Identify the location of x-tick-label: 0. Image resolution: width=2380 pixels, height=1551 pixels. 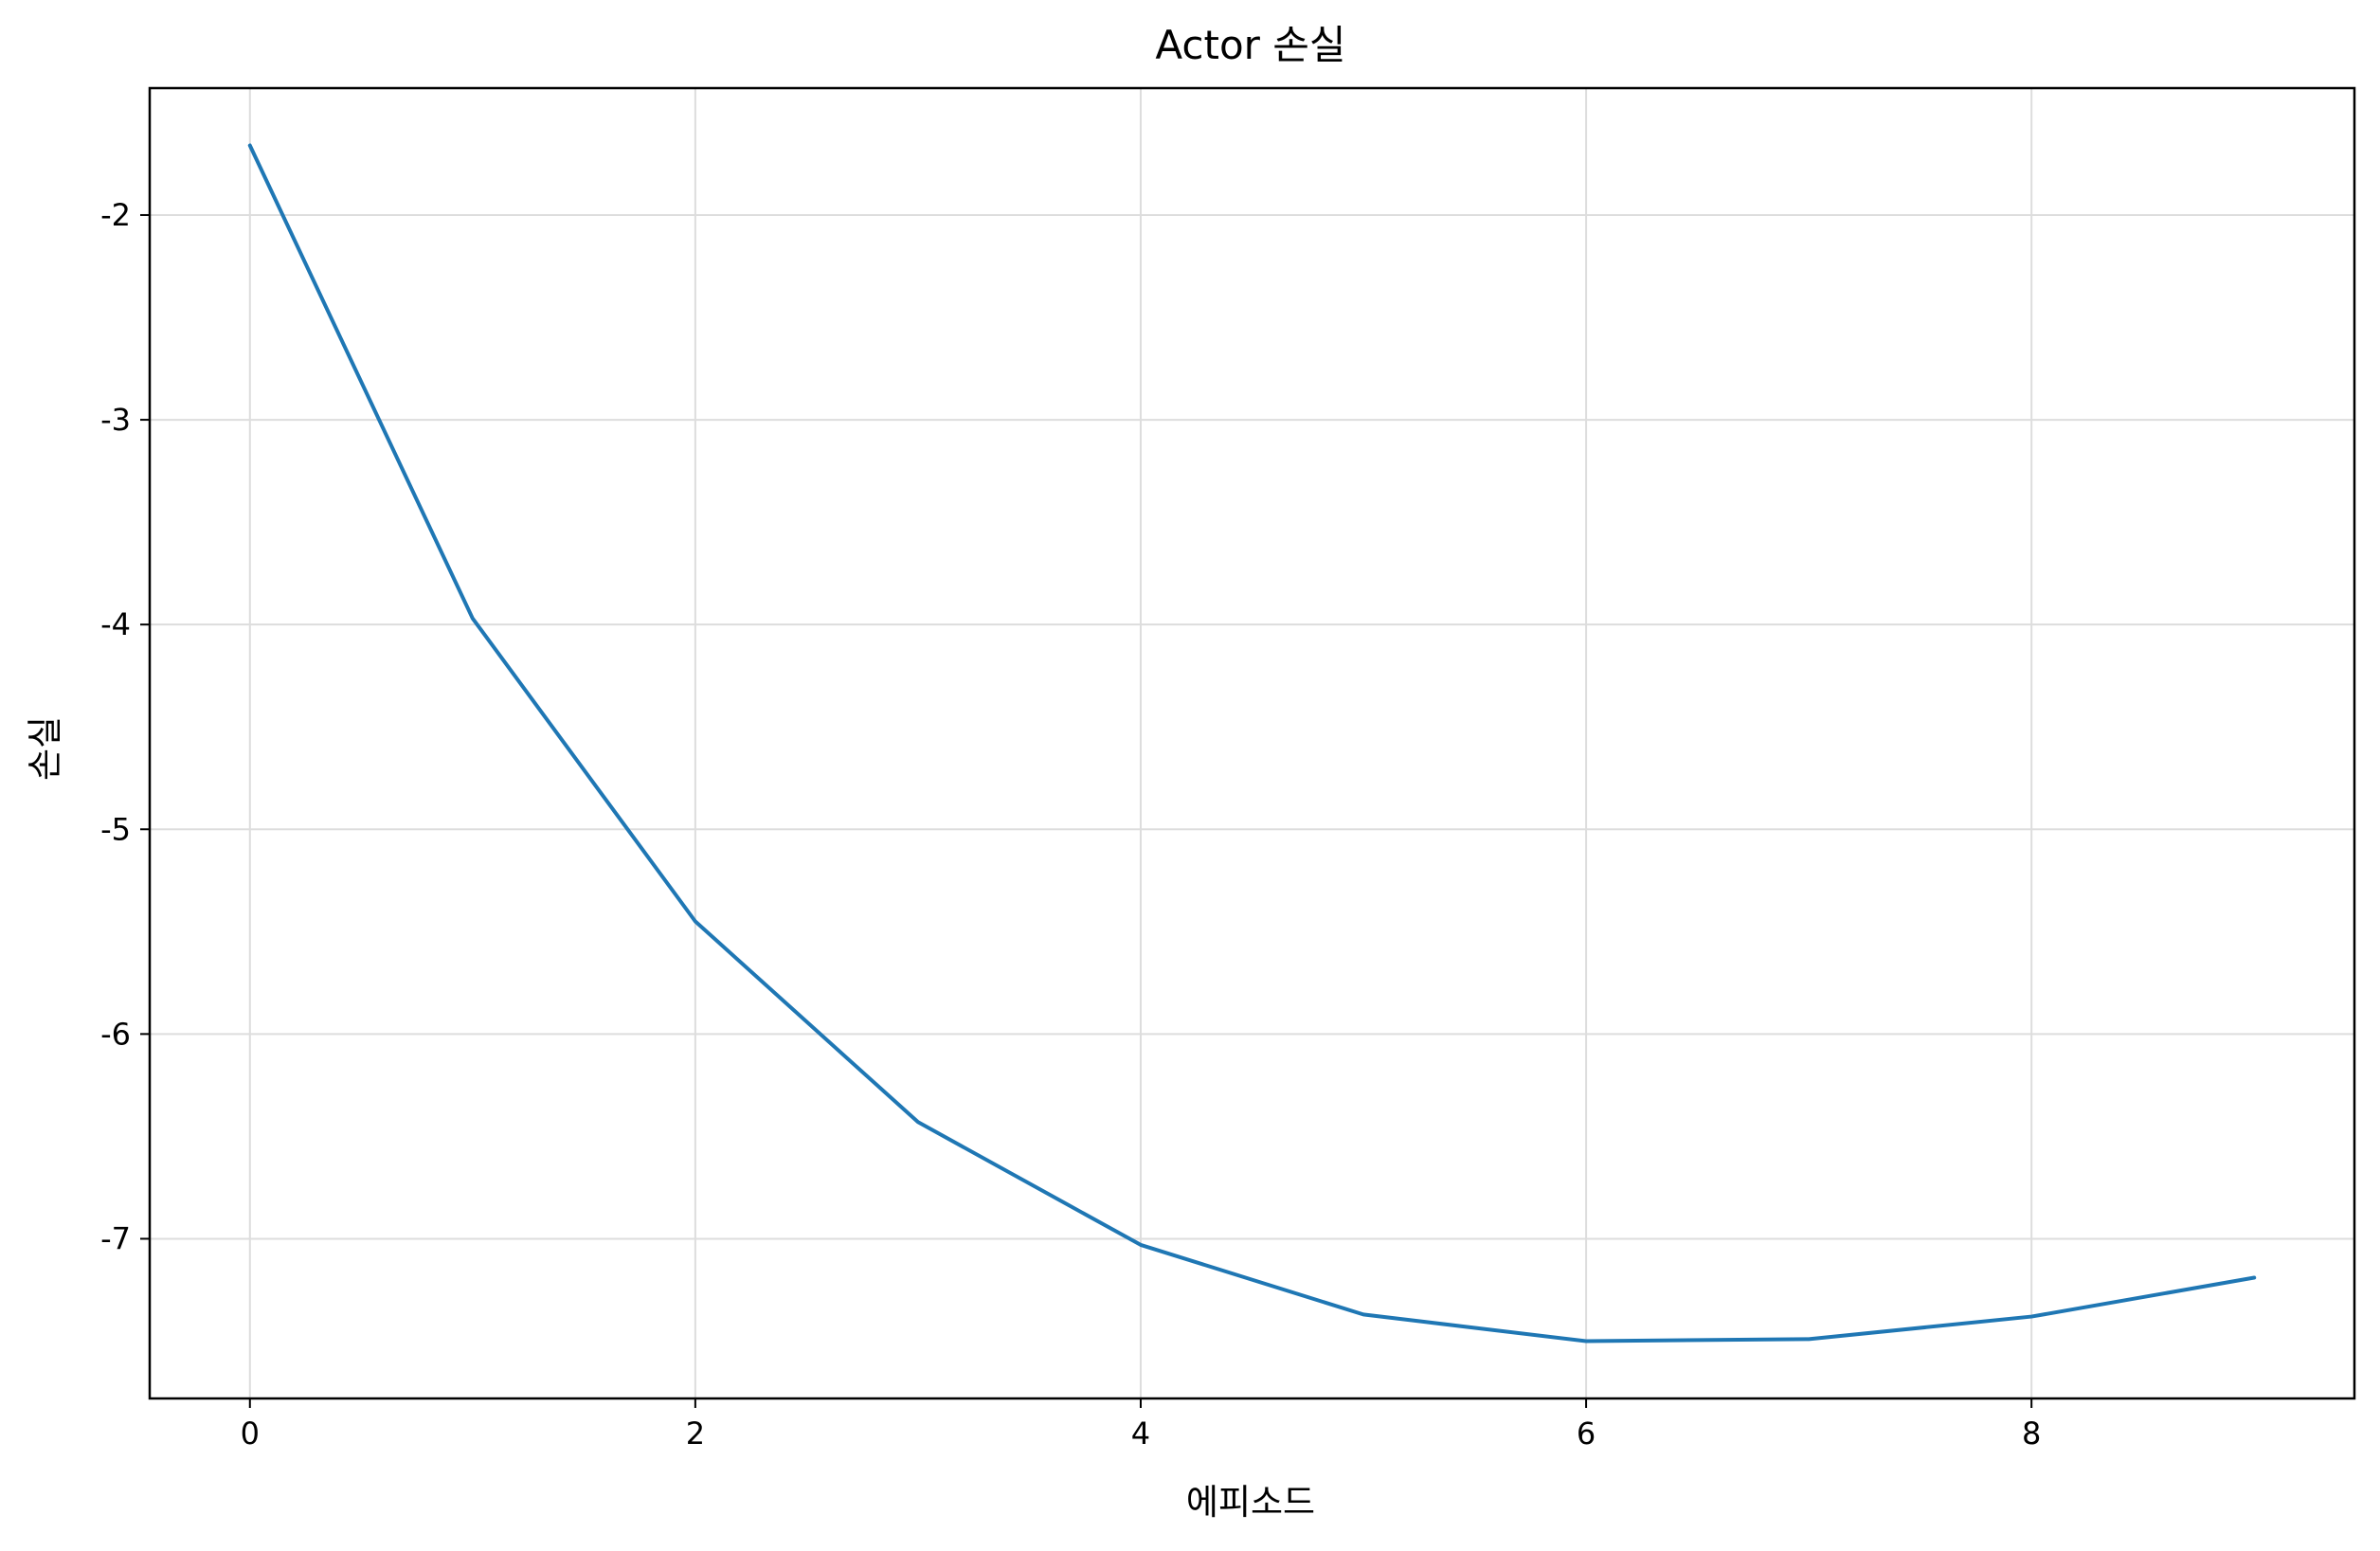
(250, 1434).